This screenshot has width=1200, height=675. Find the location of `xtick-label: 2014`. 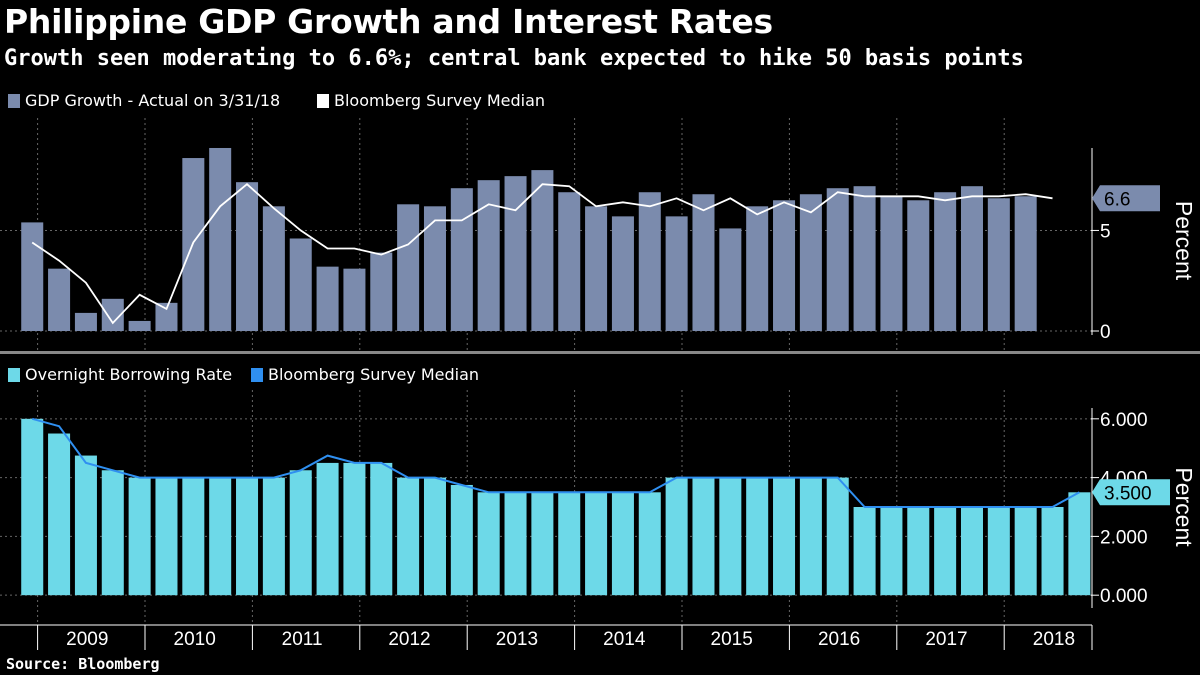

xtick-label: 2014 is located at coordinates (624, 639).